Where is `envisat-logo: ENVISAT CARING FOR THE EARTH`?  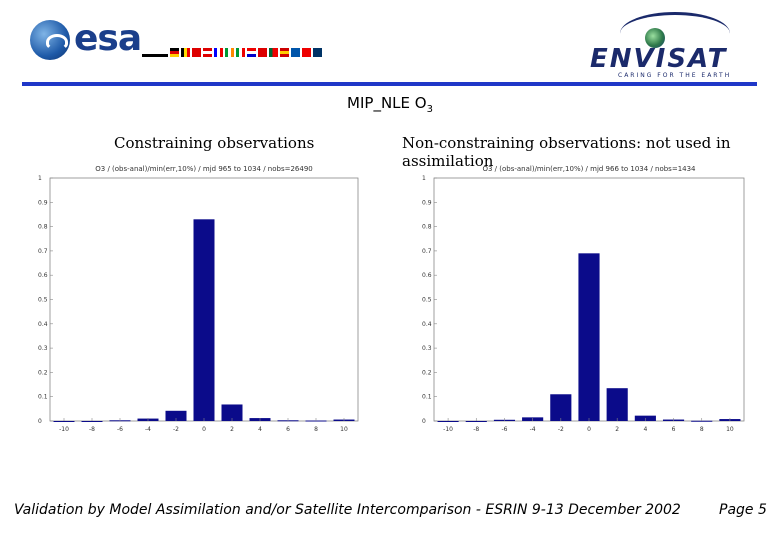 envisat-logo: ENVISAT CARING FOR THE EARTH is located at coordinates (665, 45).